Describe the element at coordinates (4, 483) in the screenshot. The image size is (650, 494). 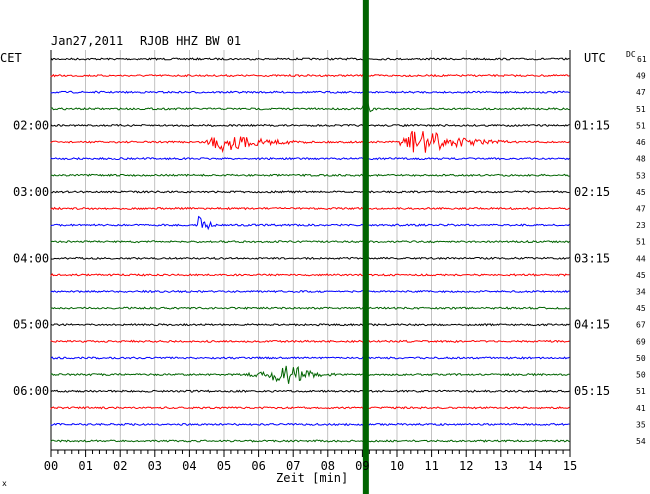
I see `corner-mark: x` at that location.